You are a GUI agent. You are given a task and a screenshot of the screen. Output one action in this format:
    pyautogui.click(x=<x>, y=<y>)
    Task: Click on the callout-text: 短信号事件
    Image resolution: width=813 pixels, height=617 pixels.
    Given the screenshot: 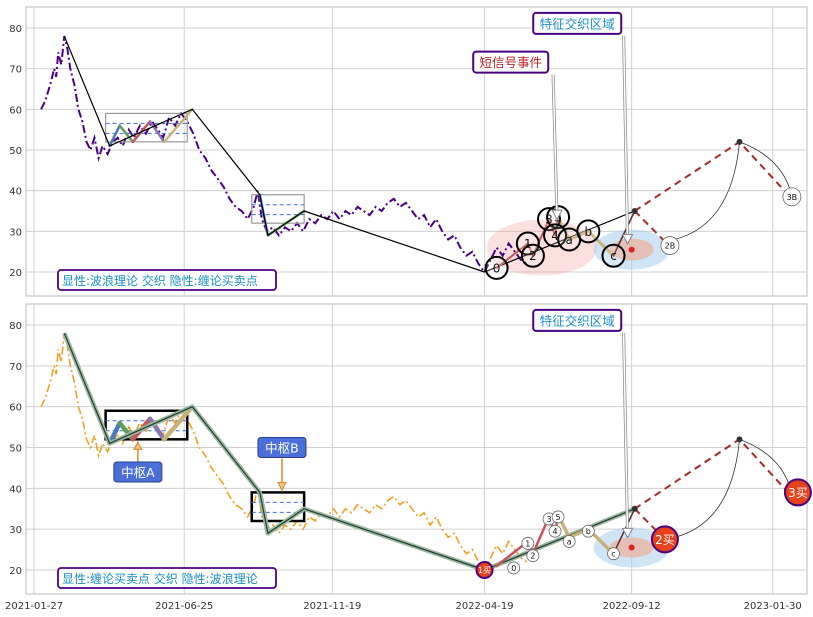 What is the action you would take?
    pyautogui.click(x=510, y=62)
    